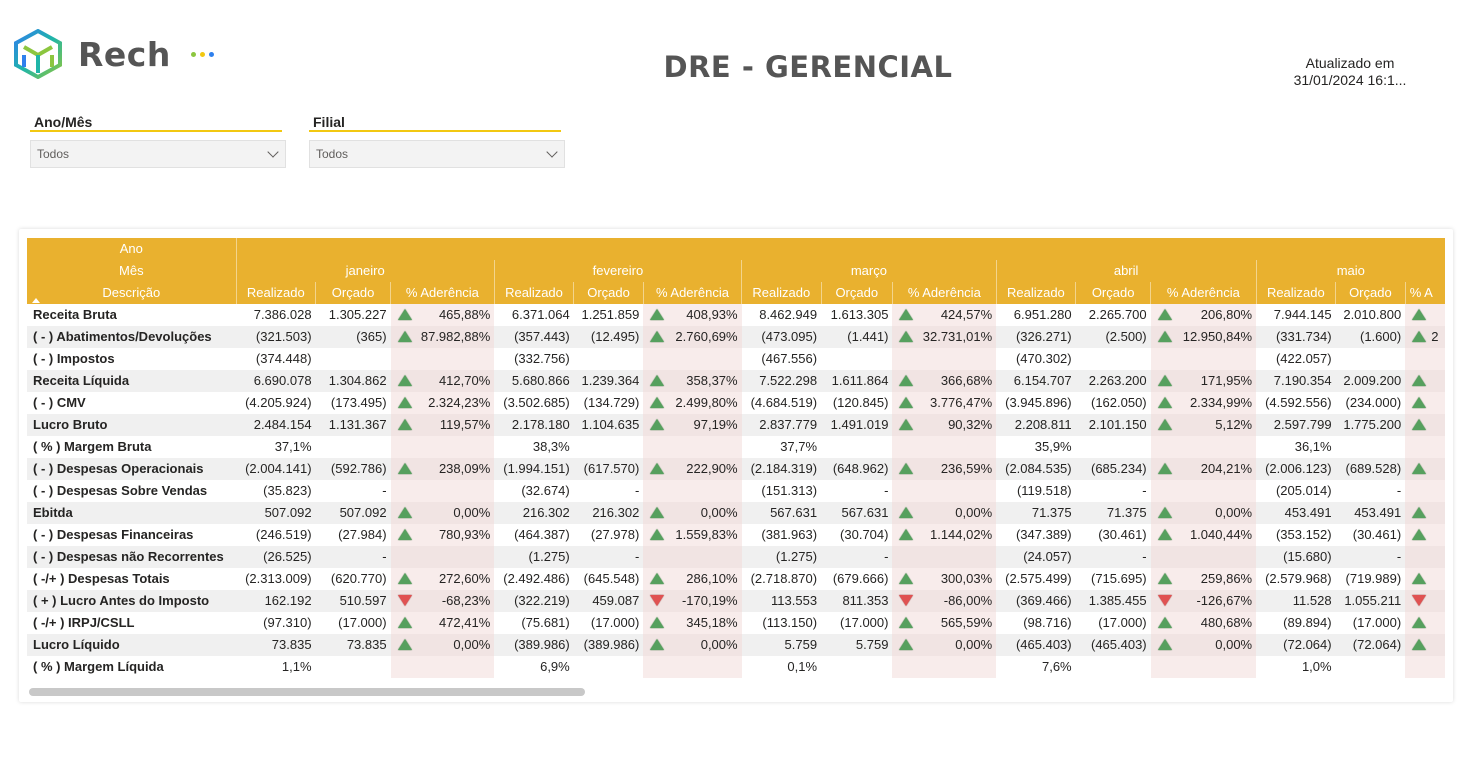 The height and width of the screenshot is (782, 1484). Describe the element at coordinates (961, 402) in the screenshot. I see `aderencia-value: 3.776,47%` at that location.